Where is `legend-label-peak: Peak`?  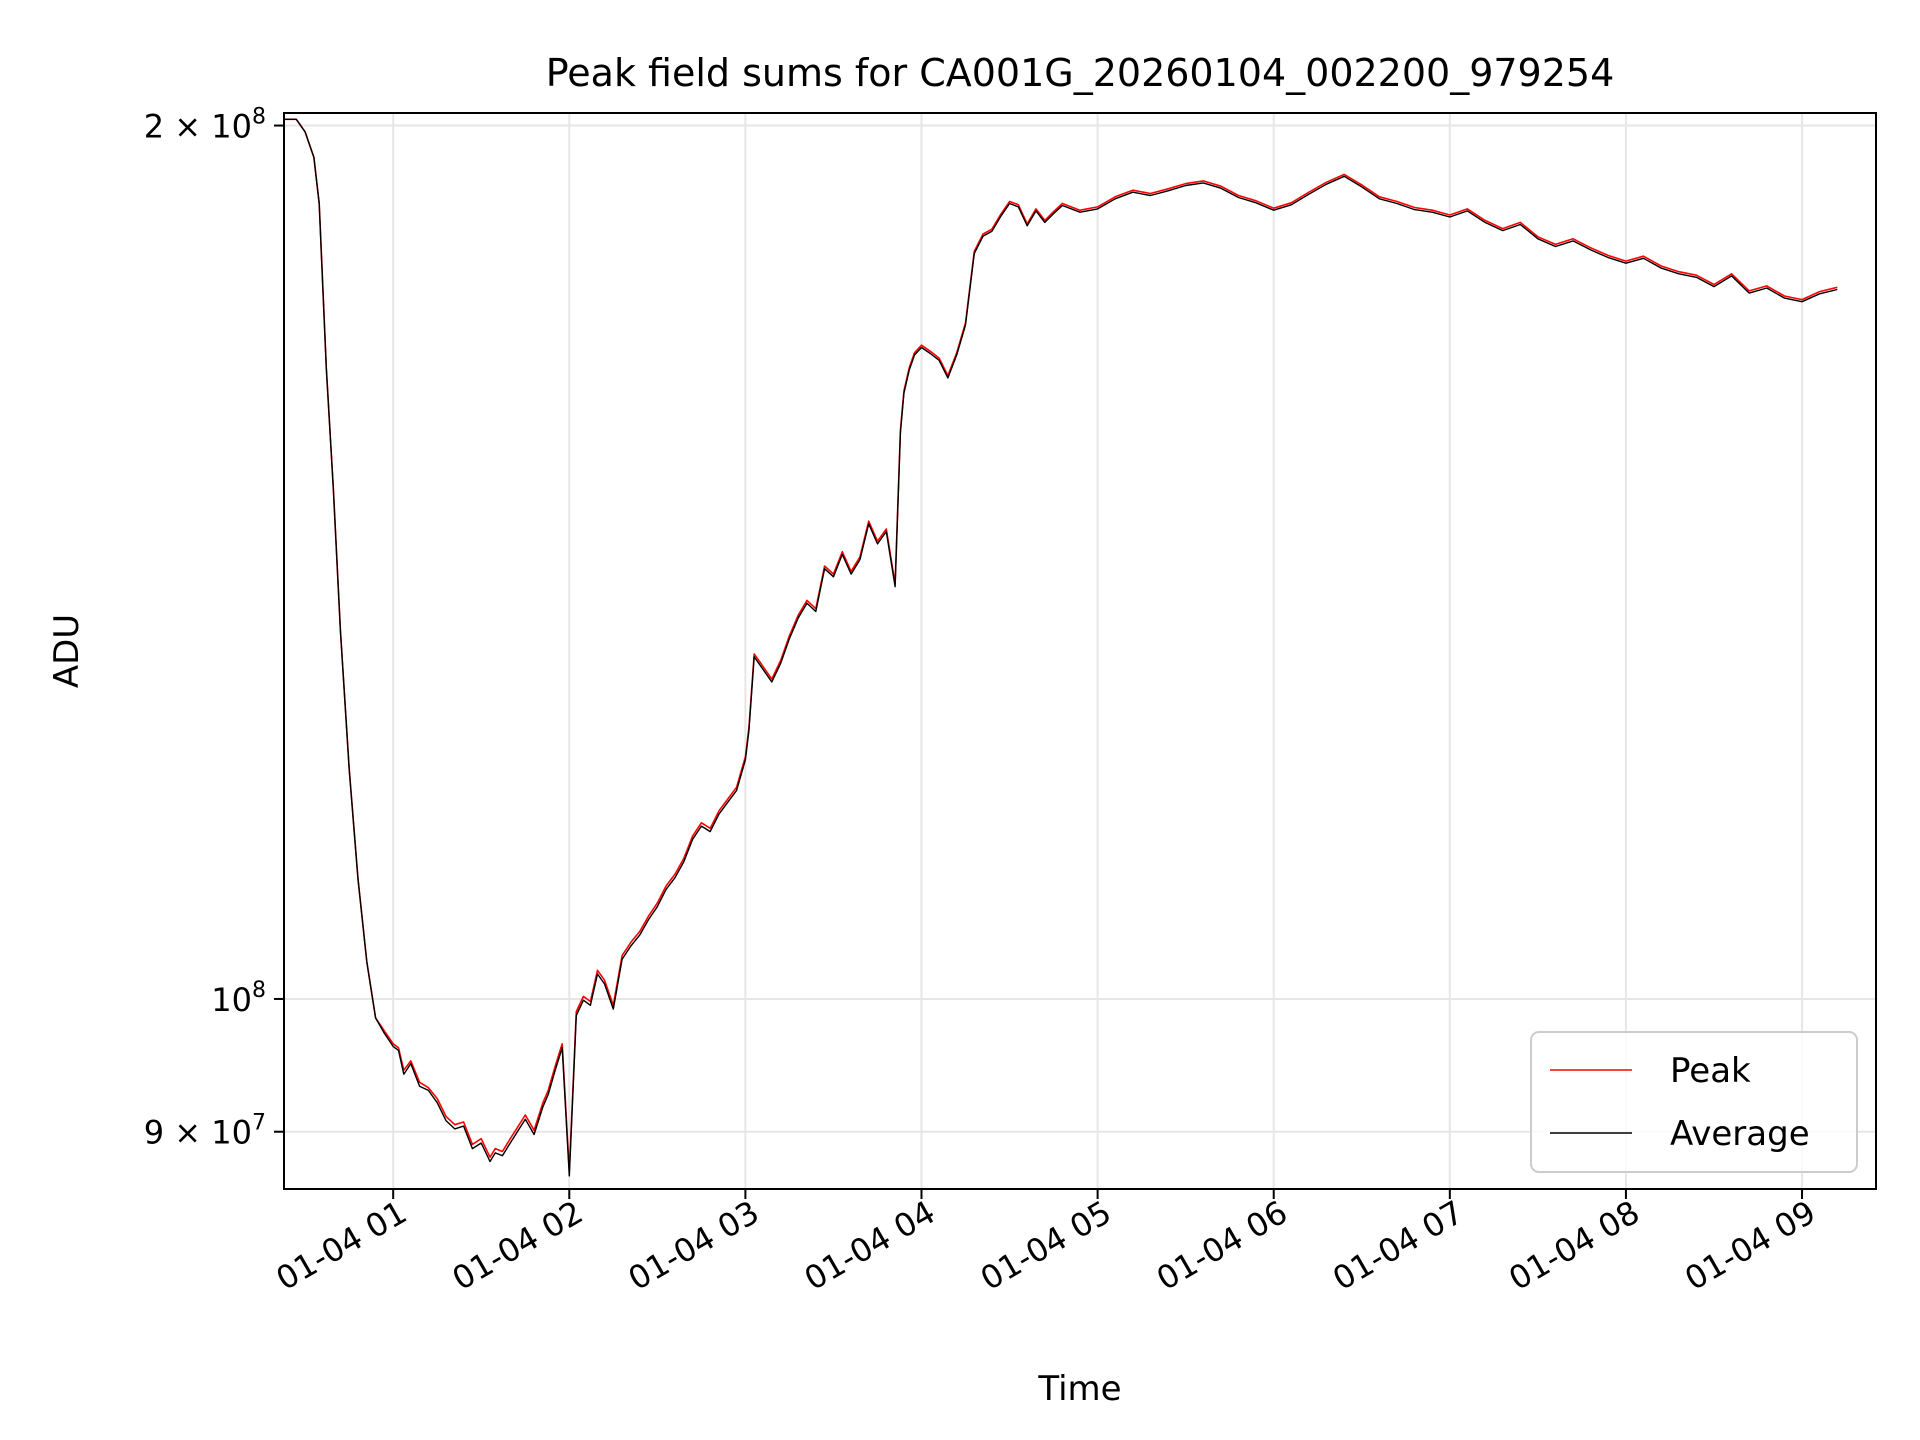
legend-label-peak: Peak is located at coordinates (1710, 1071).